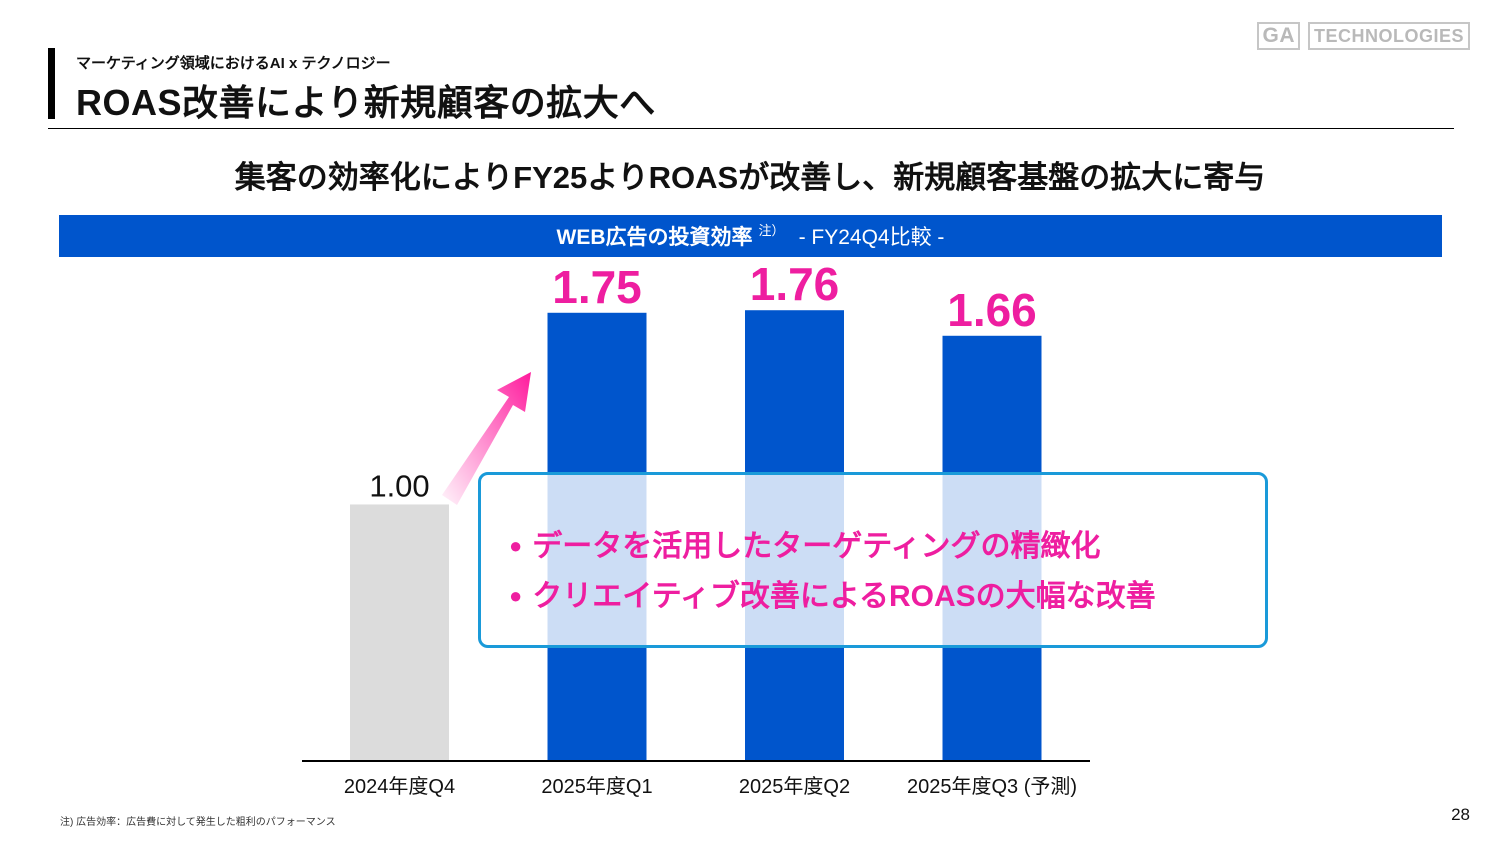 This screenshot has height=844, width=1500. What do you see at coordinates (832, 548) in the screenshot?
I see `highlight-item: データを活用したターゲティングの精緻化` at bounding box center [832, 548].